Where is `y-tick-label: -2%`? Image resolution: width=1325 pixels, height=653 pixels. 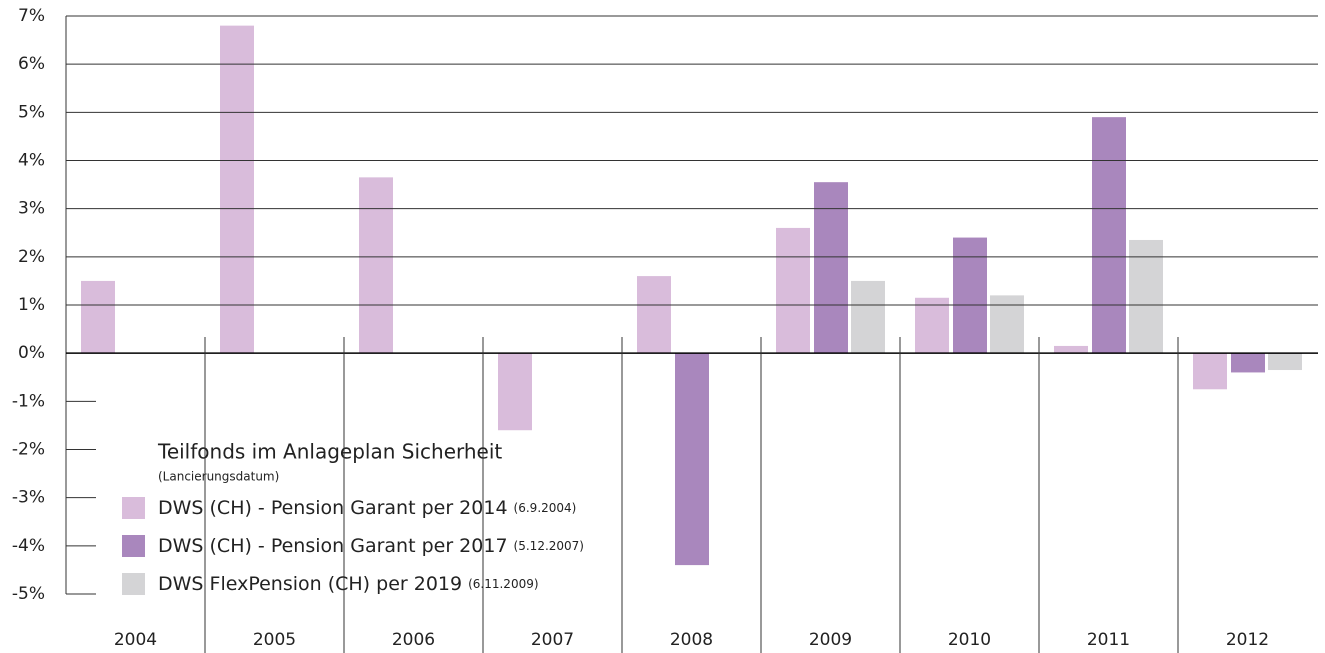 y-tick-label: -2% is located at coordinates (28, 450).